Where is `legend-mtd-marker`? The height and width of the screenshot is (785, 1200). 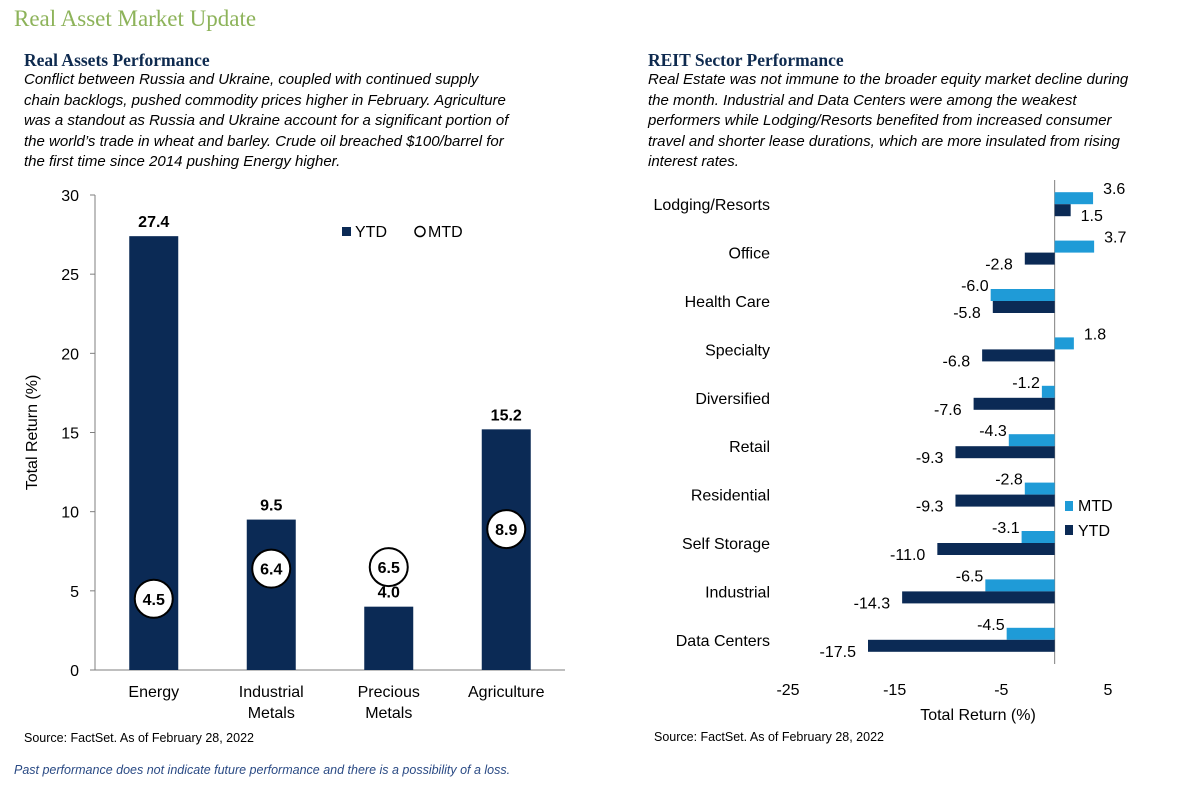 legend-mtd-marker is located at coordinates (420, 231).